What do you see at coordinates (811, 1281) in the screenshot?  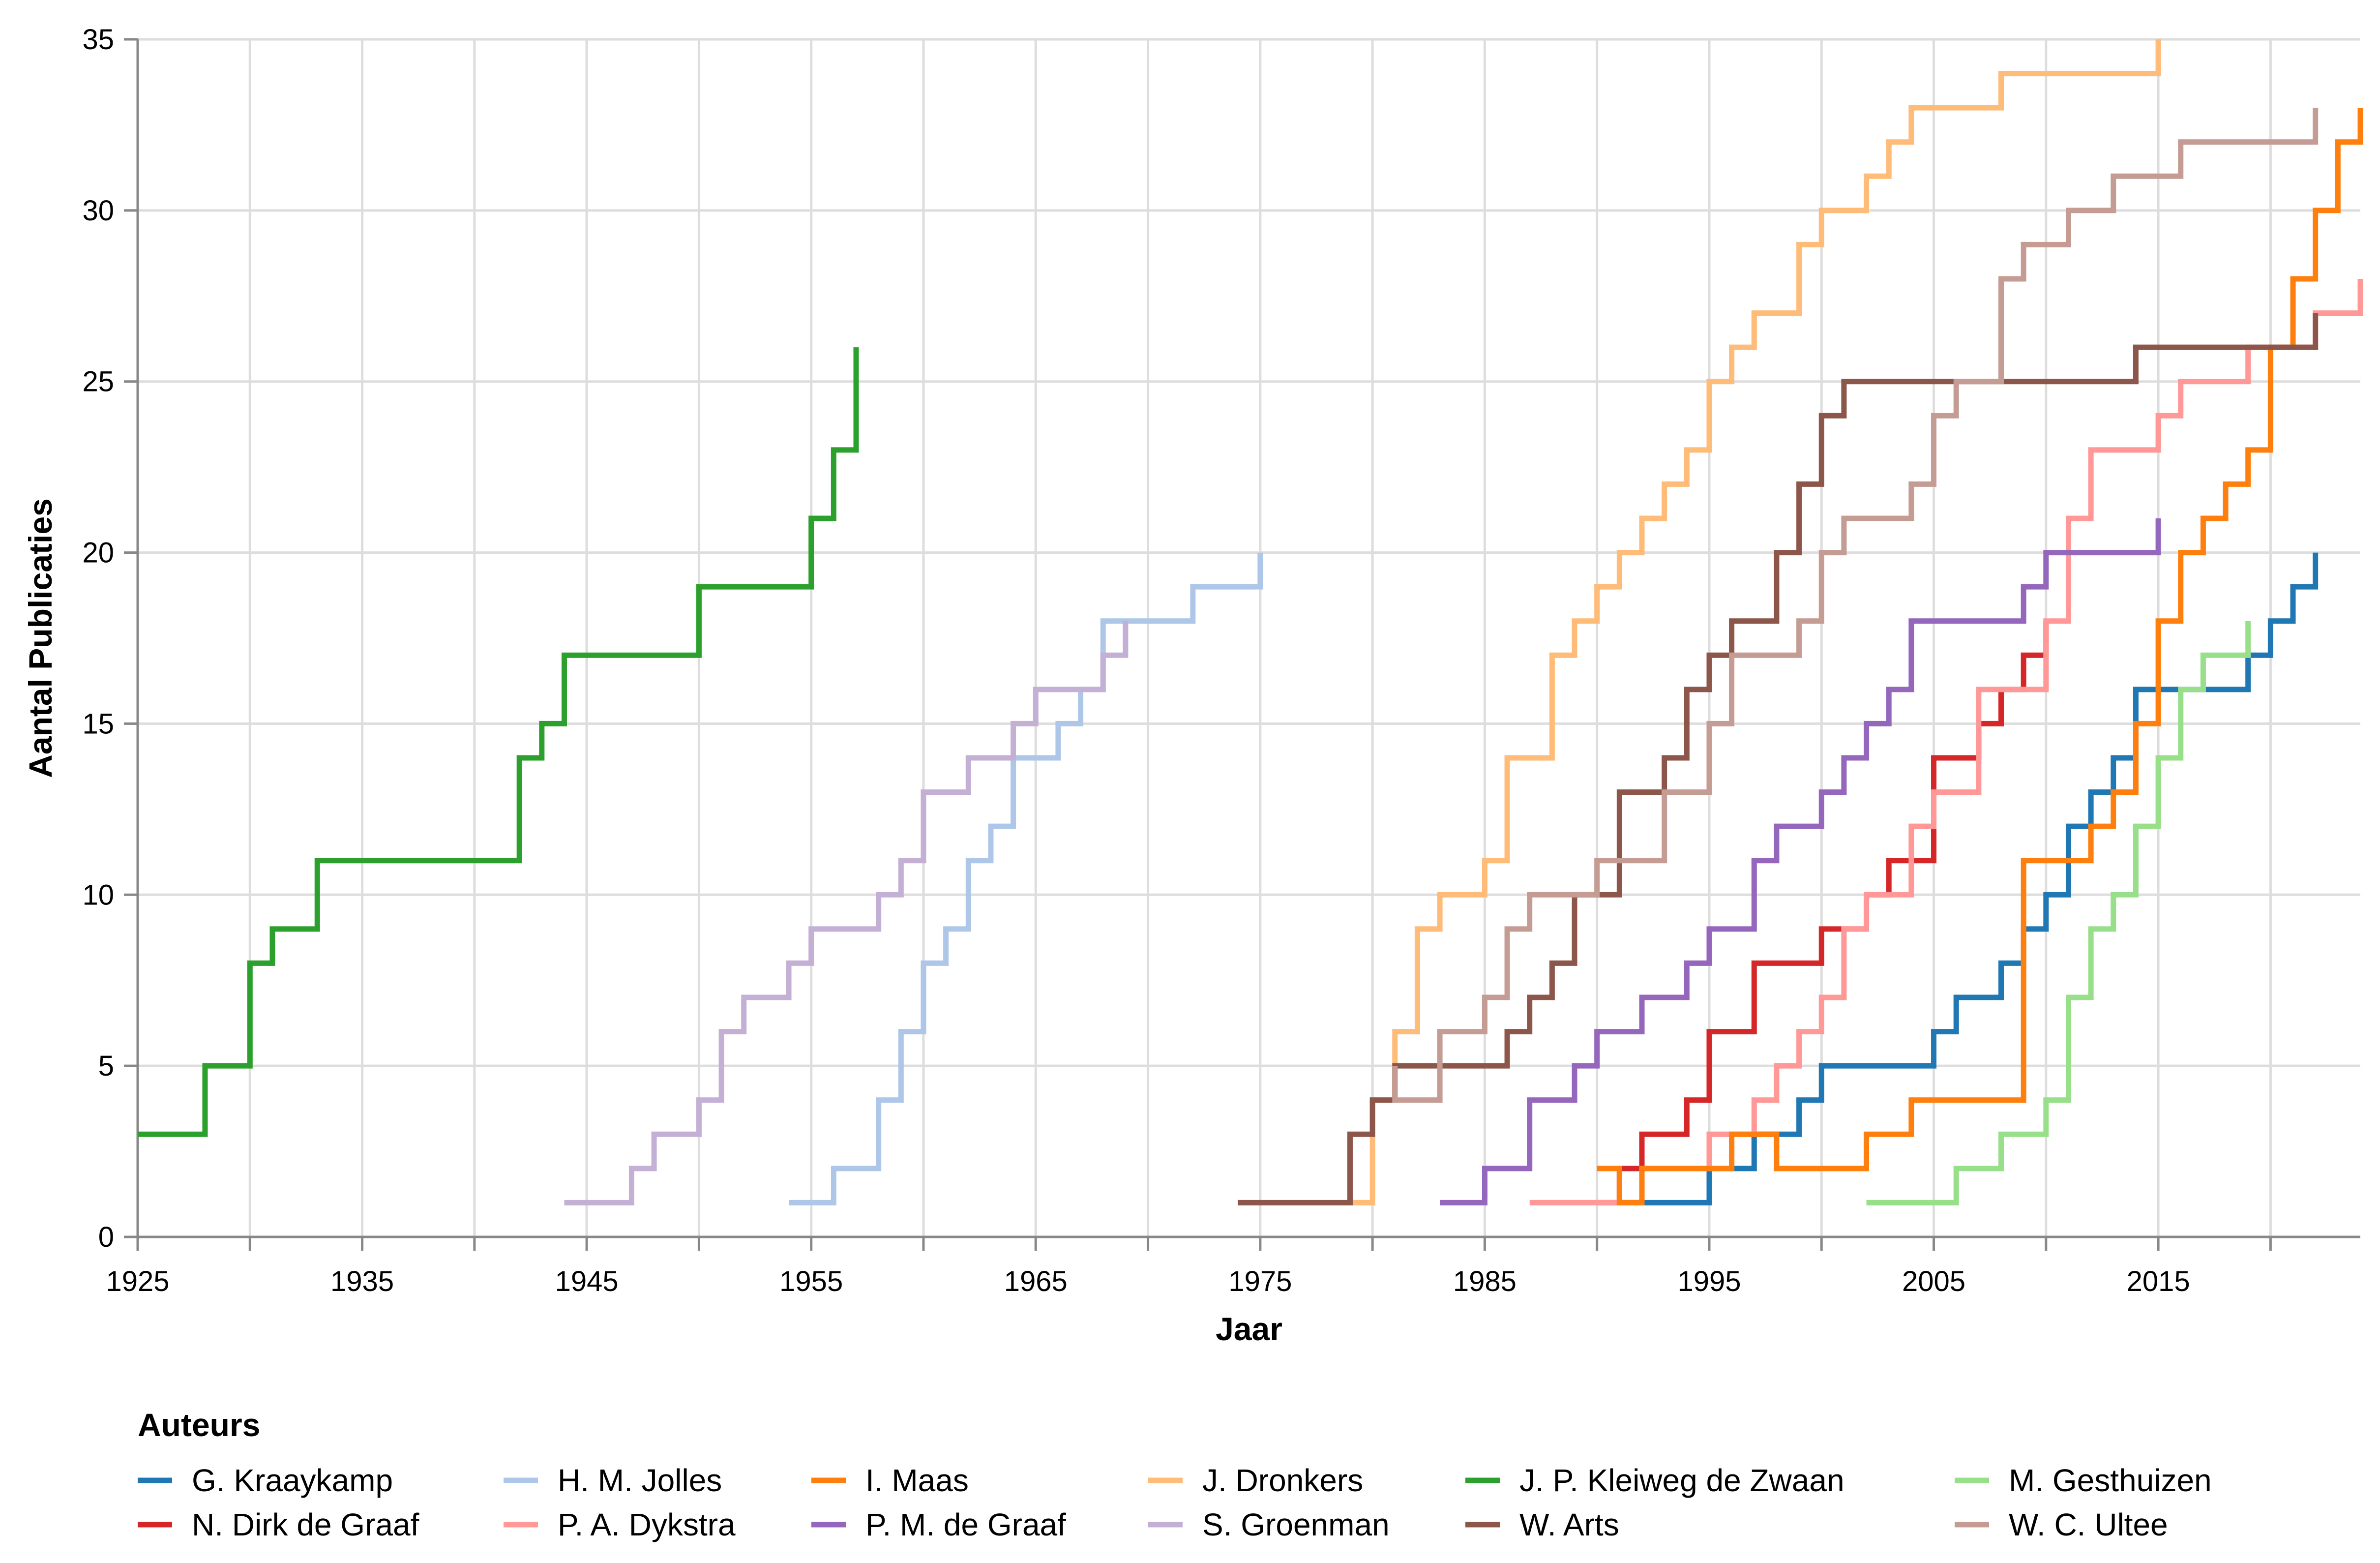 I see `x-tick-label-1955: 1955` at bounding box center [811, 1281].